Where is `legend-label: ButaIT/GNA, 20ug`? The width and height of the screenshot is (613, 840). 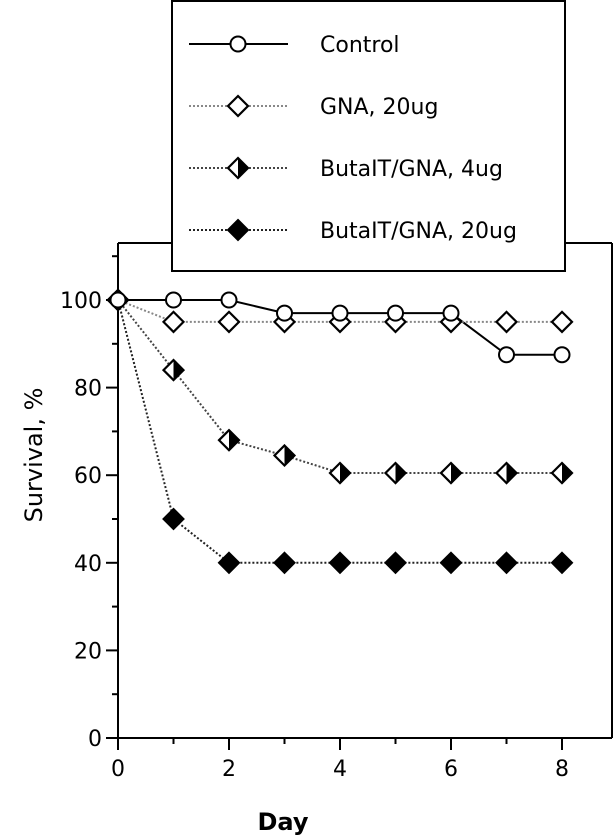
legend-label: ButaIT/GNA, 20ug is located at coordinates (418, 231).